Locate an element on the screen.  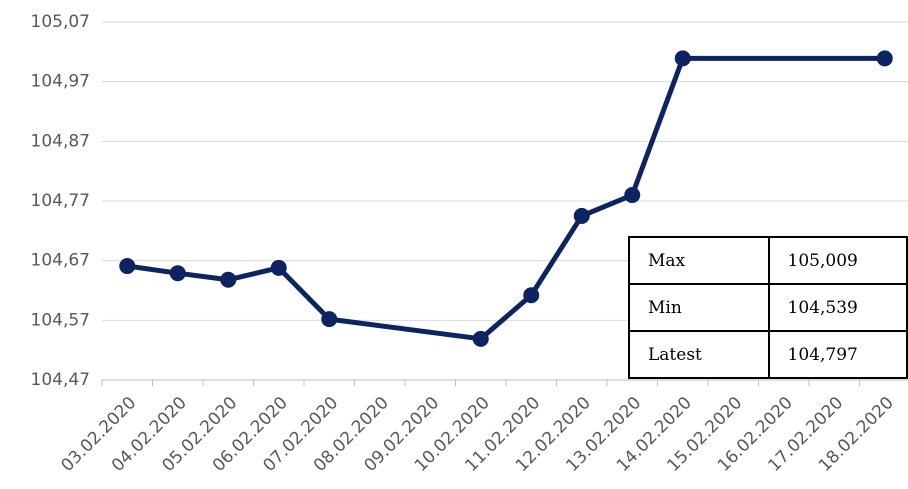
y-tick-label: 104,97 is located at coordinates (60, 82).